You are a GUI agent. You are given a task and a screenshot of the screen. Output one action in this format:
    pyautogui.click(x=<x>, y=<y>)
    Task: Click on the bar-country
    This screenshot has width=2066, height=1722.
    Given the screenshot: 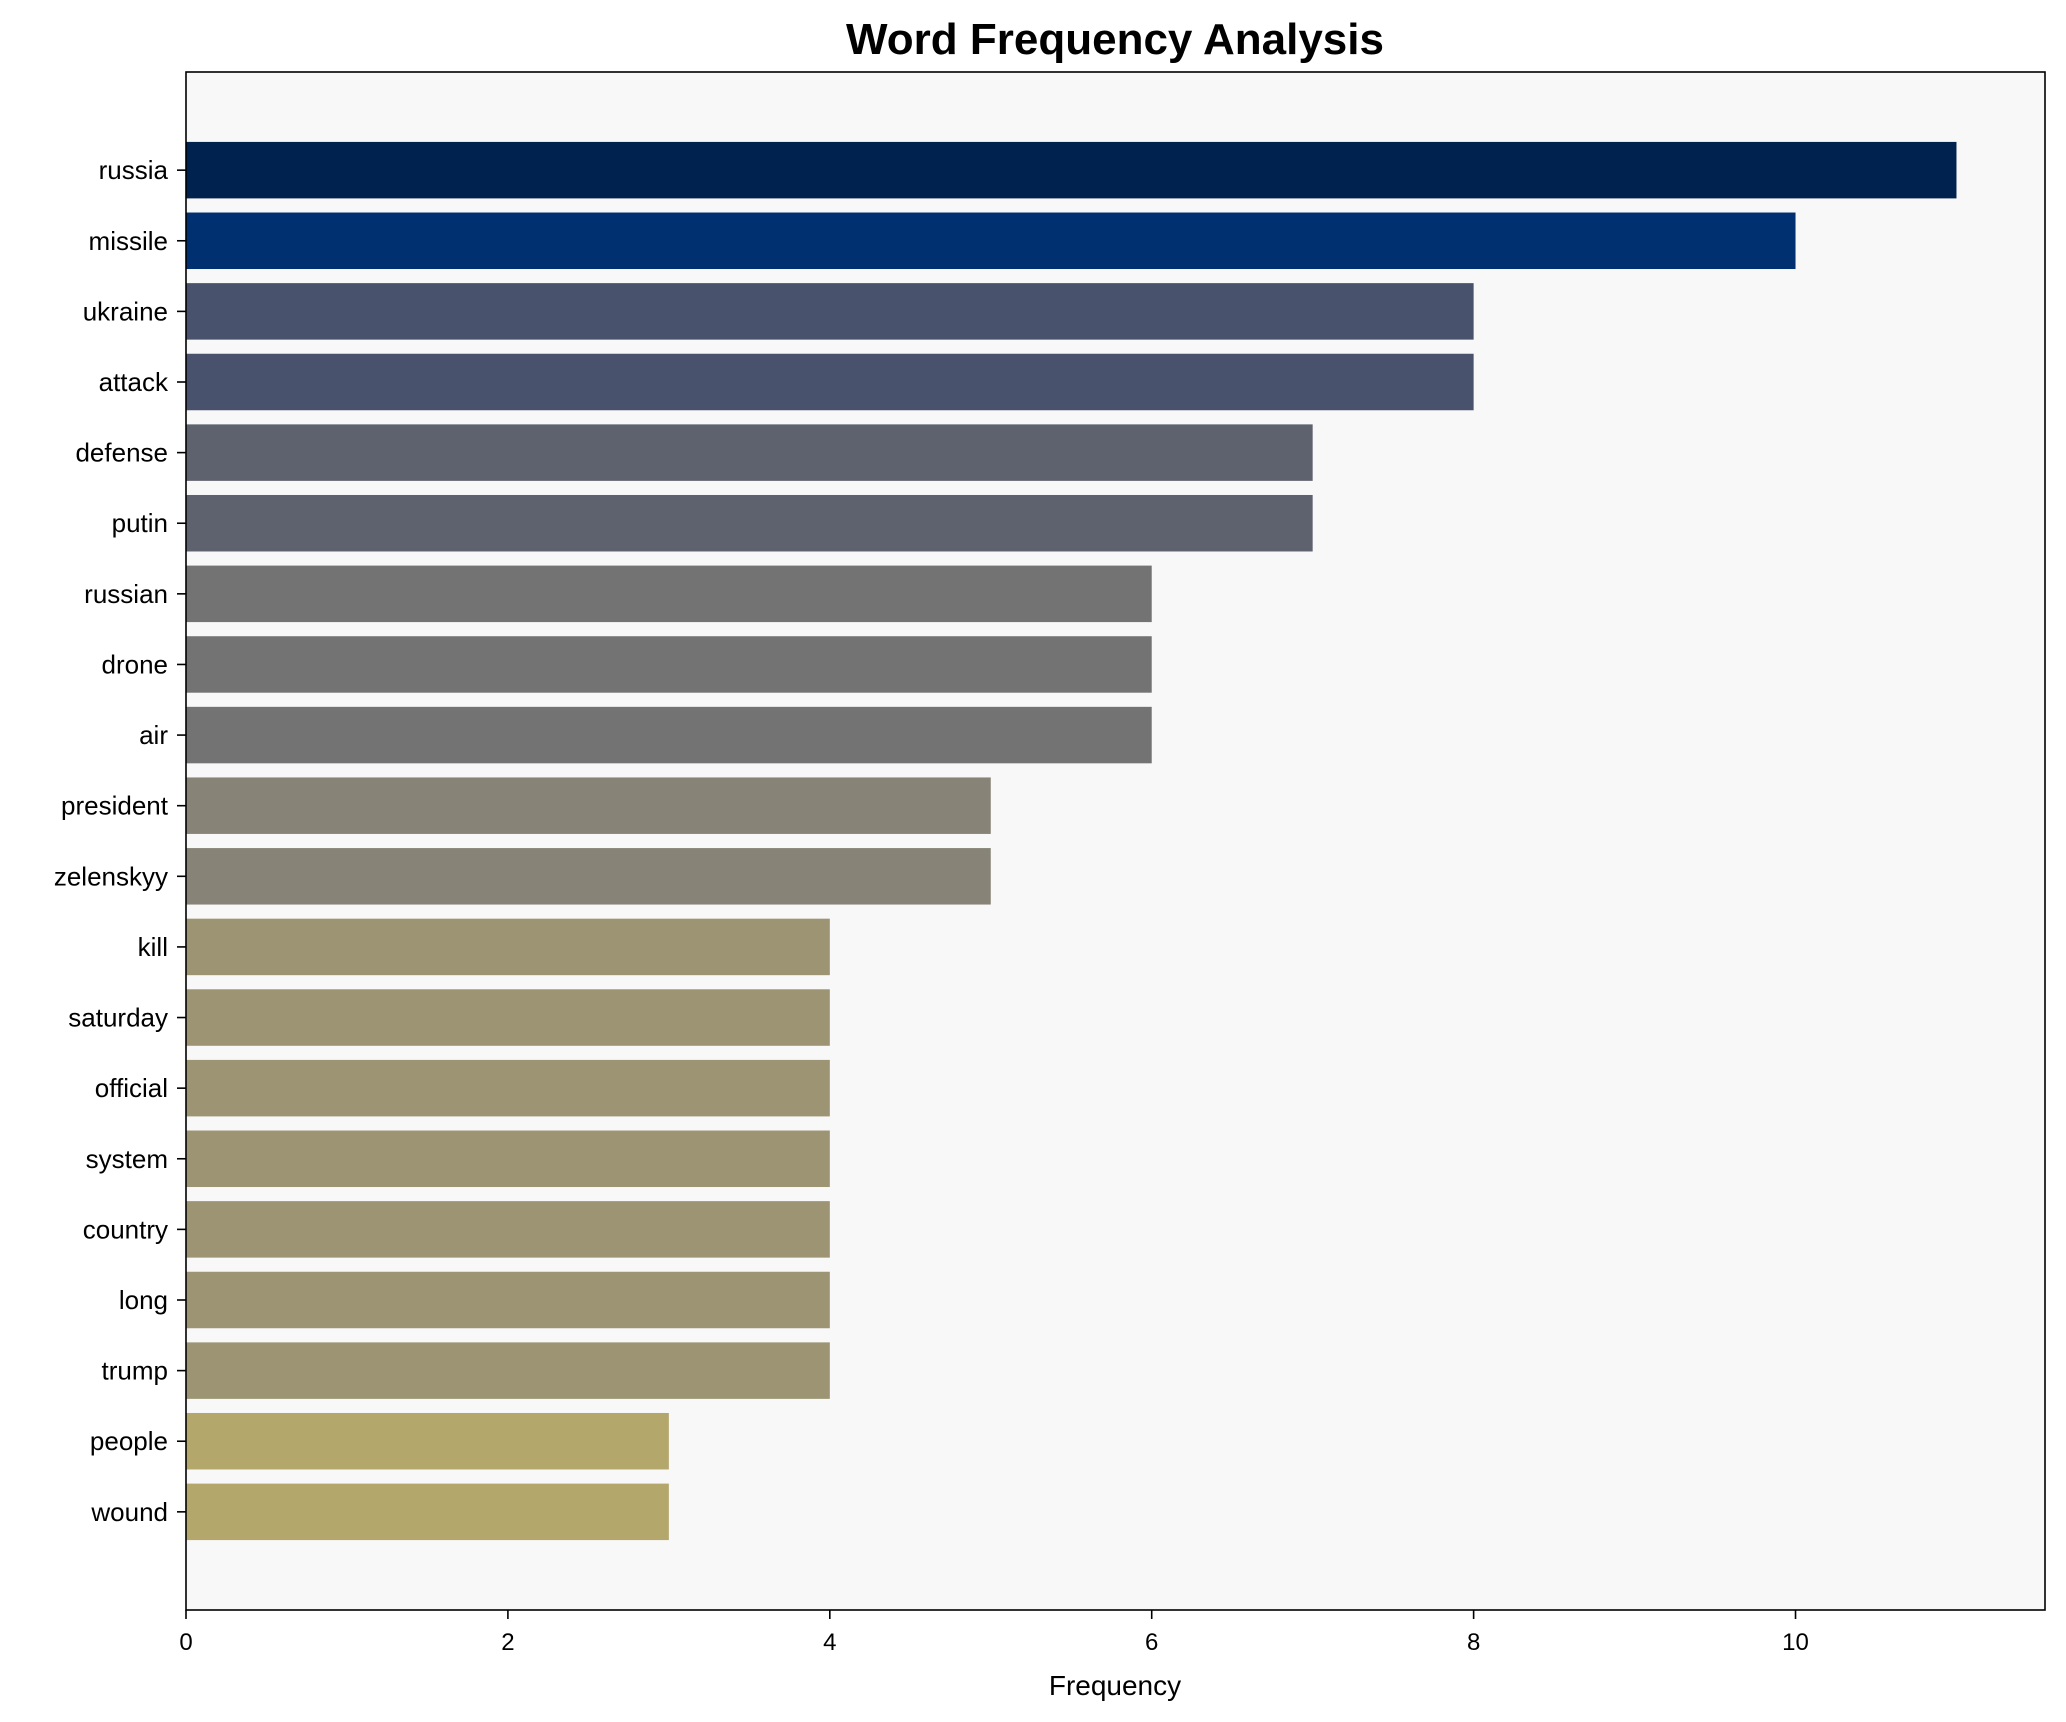 What is the action you would take?
    pyautogui.click(x=508, y=1229)
    